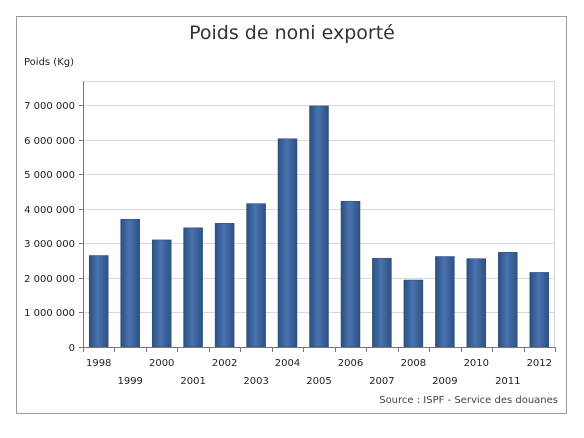  What do you see at coordinates (292, 33) in the screenshot?
I see `chart-title: Poids de noni exporté` at bounding box center [292, 33].